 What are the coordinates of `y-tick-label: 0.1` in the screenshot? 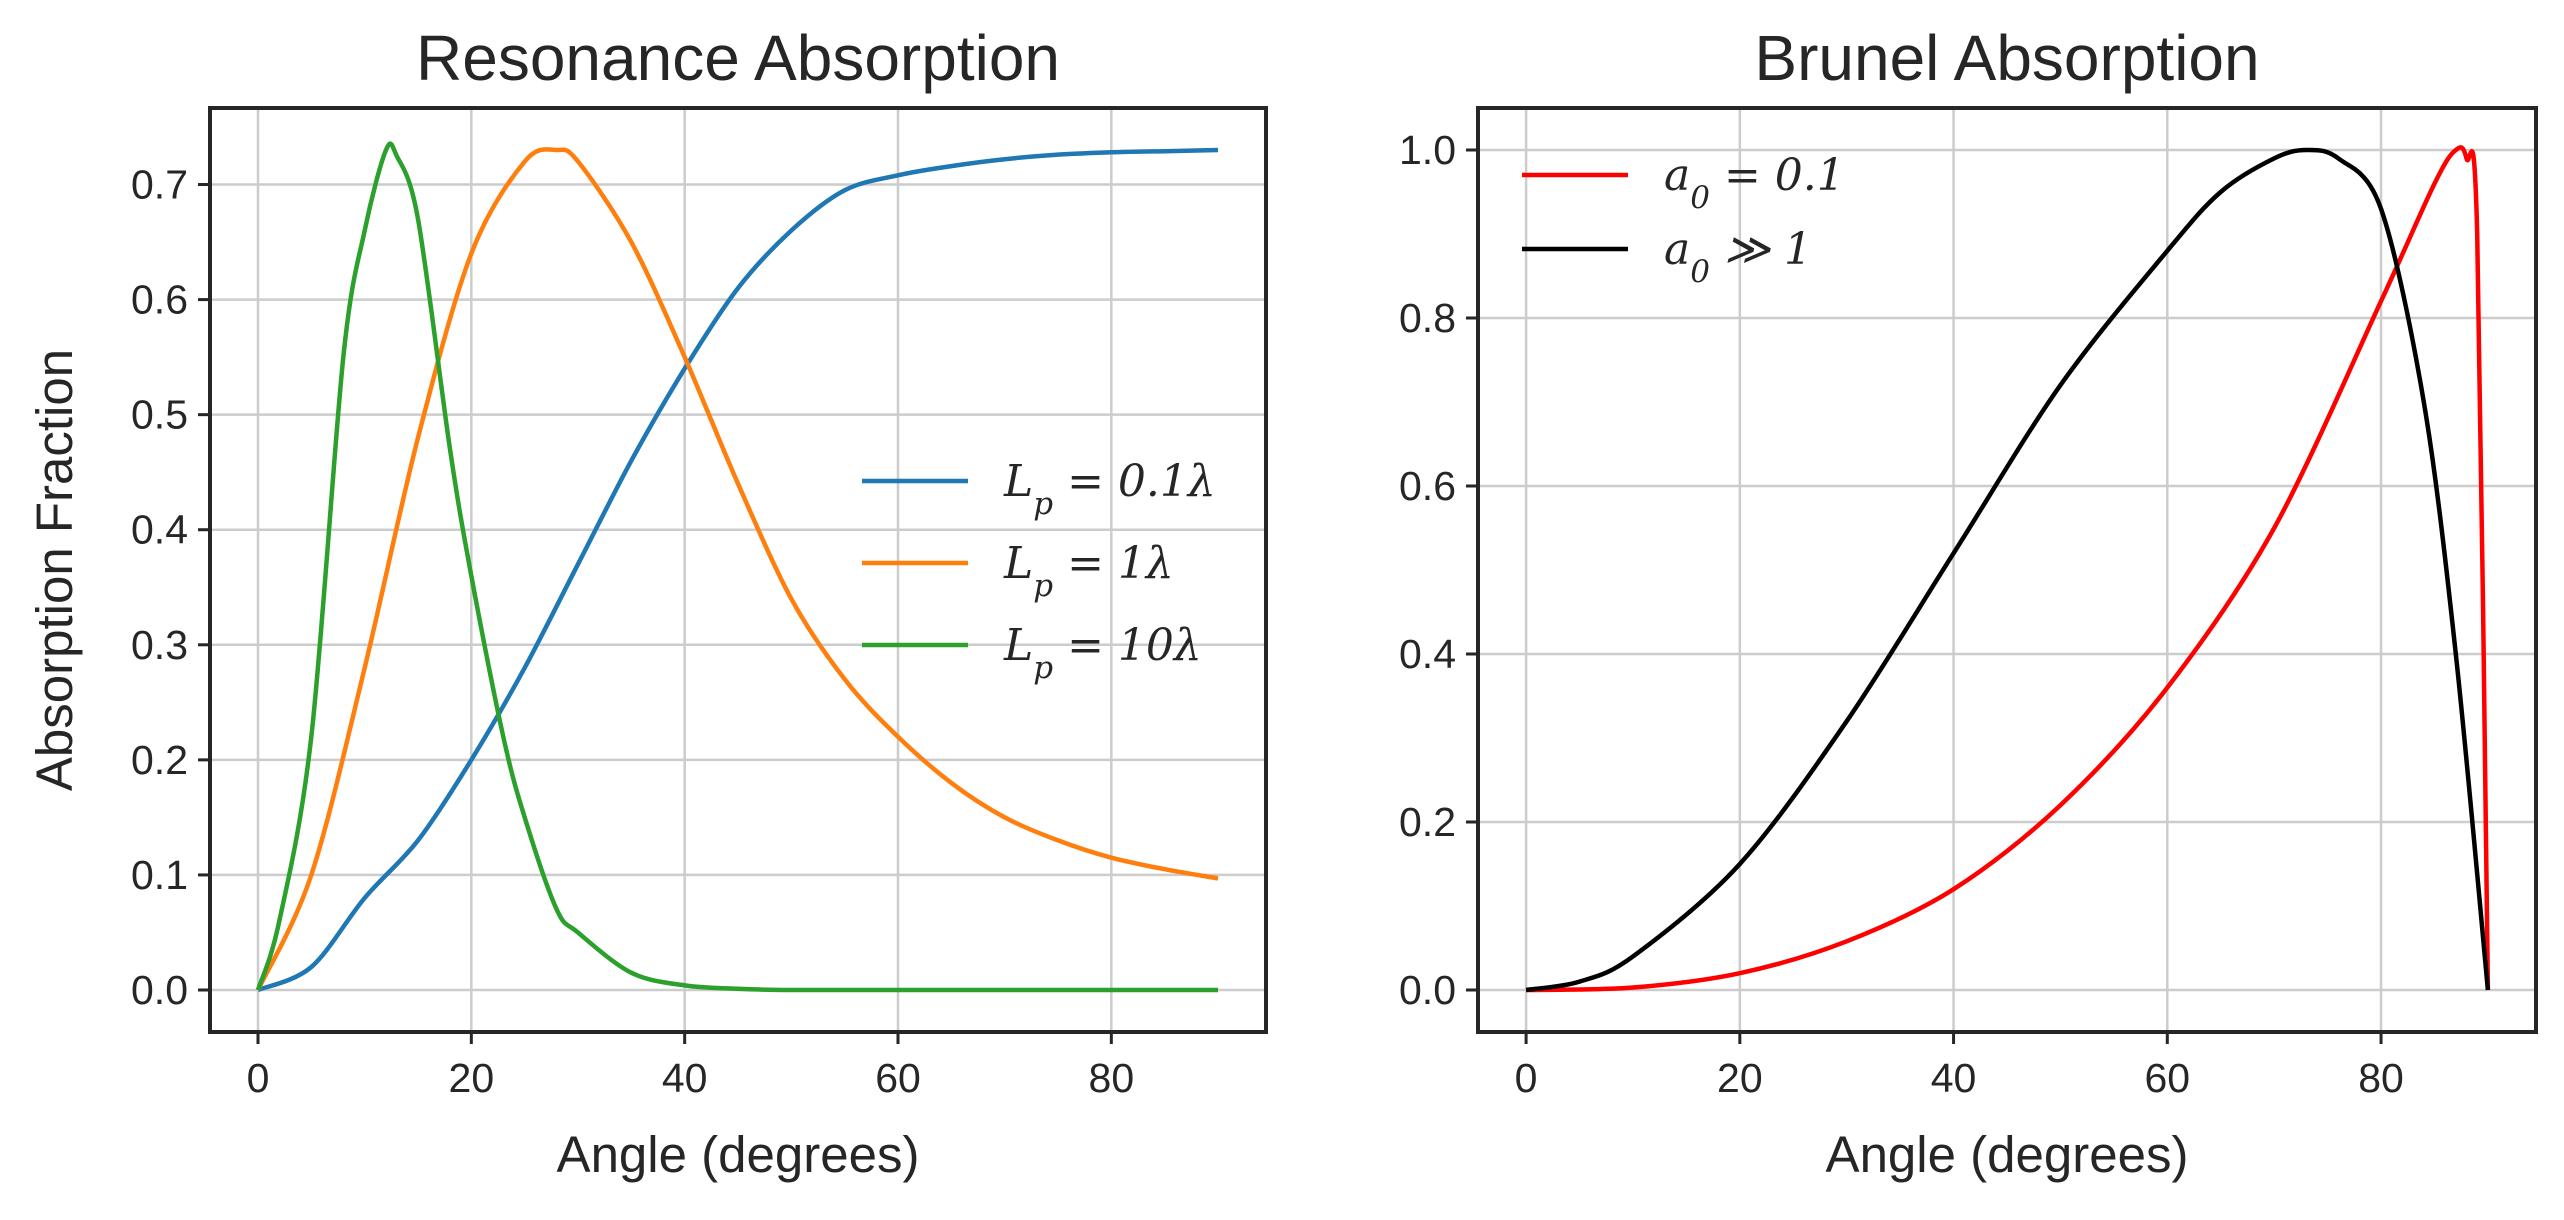 It's located at (159, 875).